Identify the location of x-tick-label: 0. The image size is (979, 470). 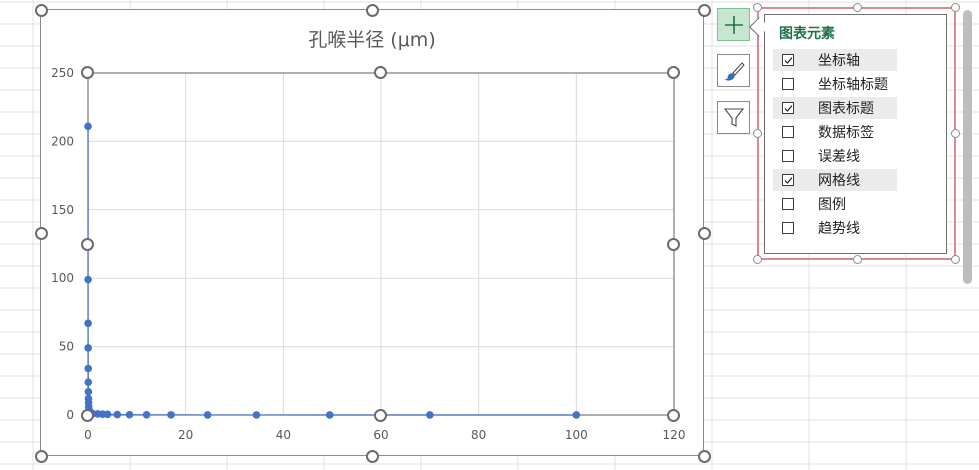
(88, 435).